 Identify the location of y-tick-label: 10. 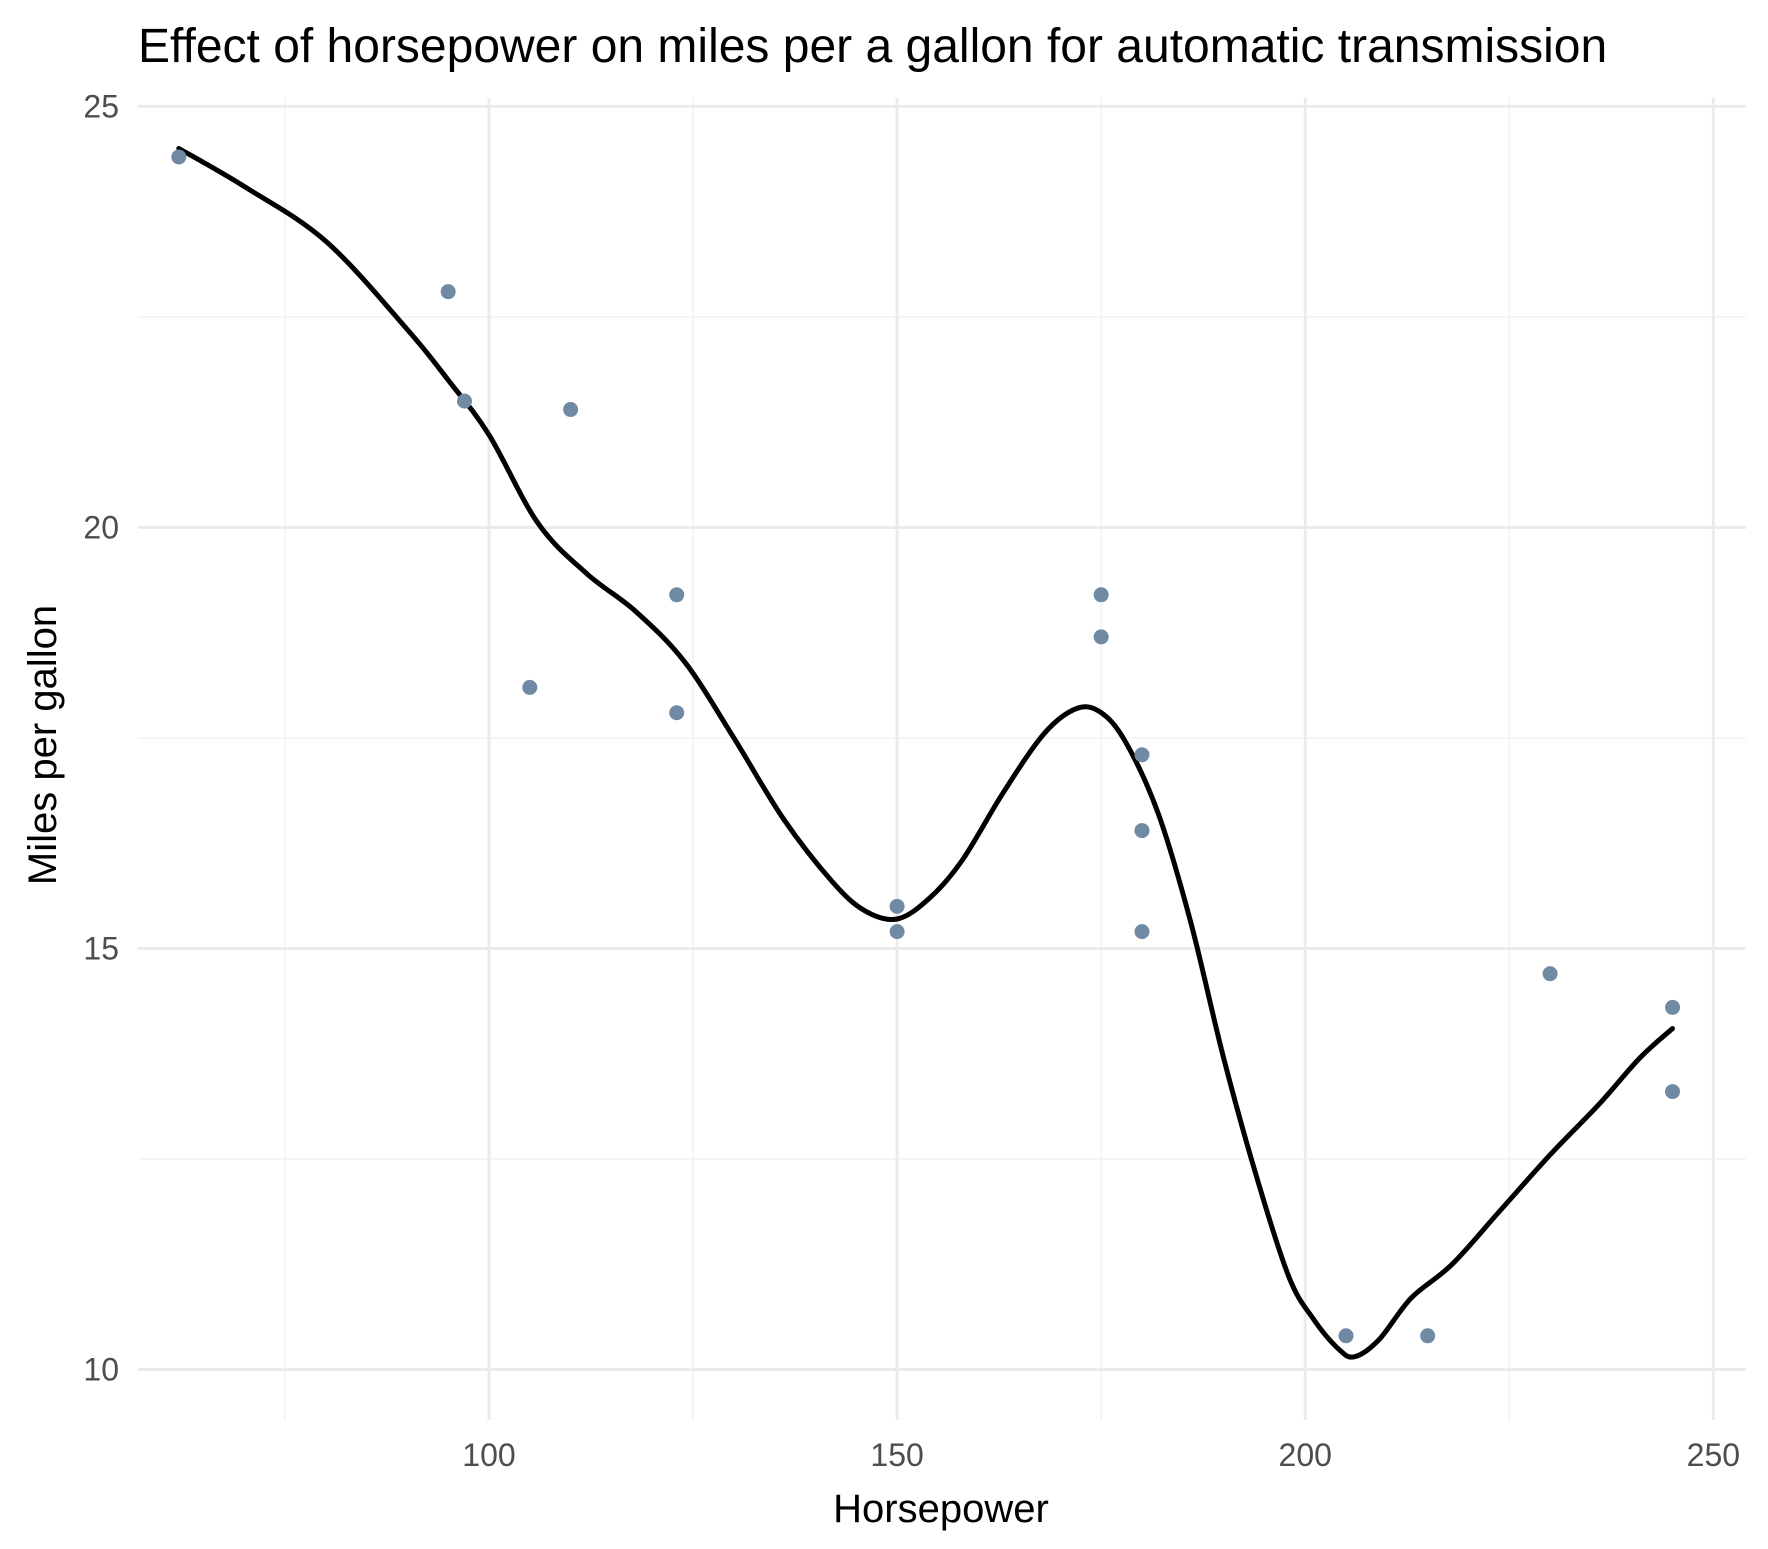
(101, 1369).